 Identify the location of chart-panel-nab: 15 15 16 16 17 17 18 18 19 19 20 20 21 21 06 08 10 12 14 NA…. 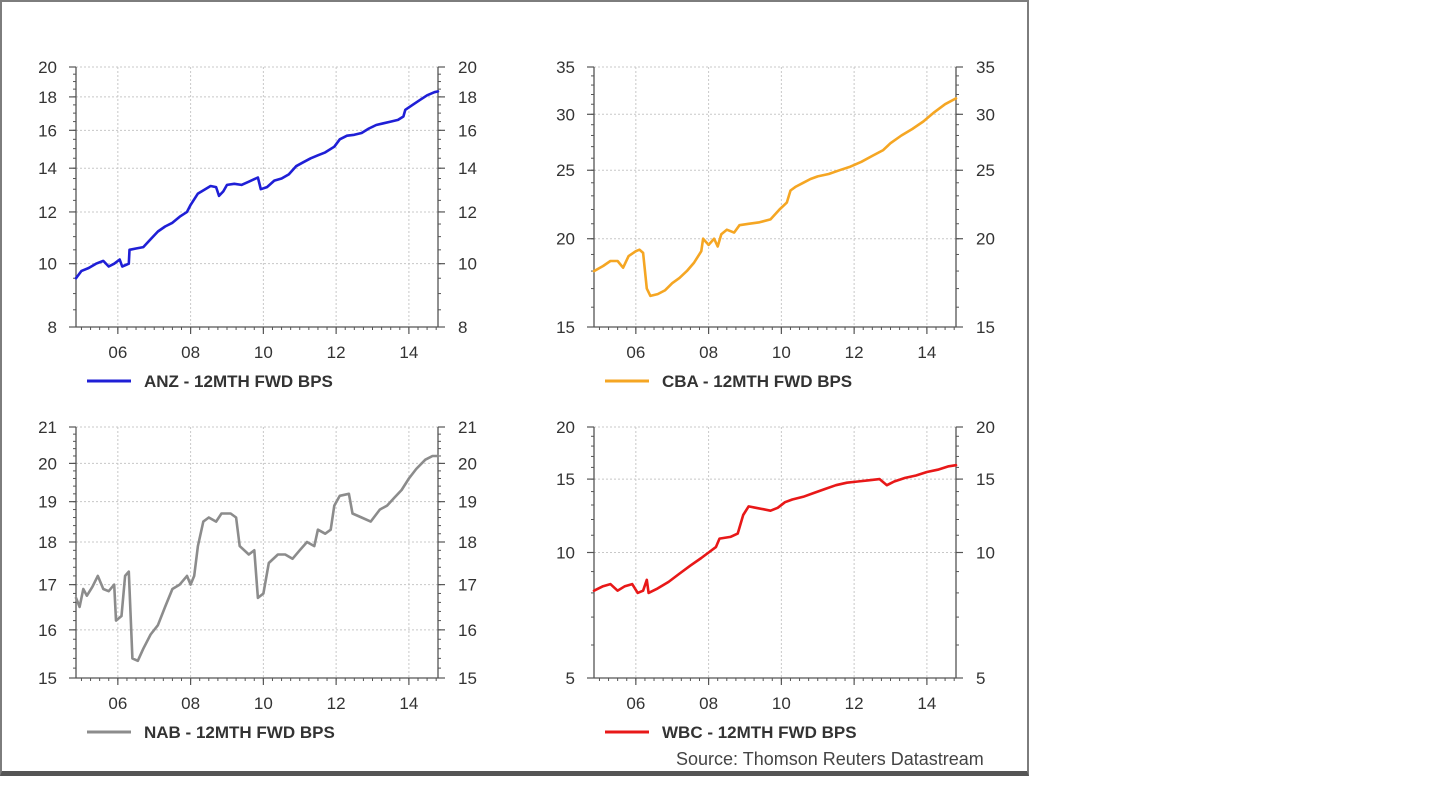
(257, 580).